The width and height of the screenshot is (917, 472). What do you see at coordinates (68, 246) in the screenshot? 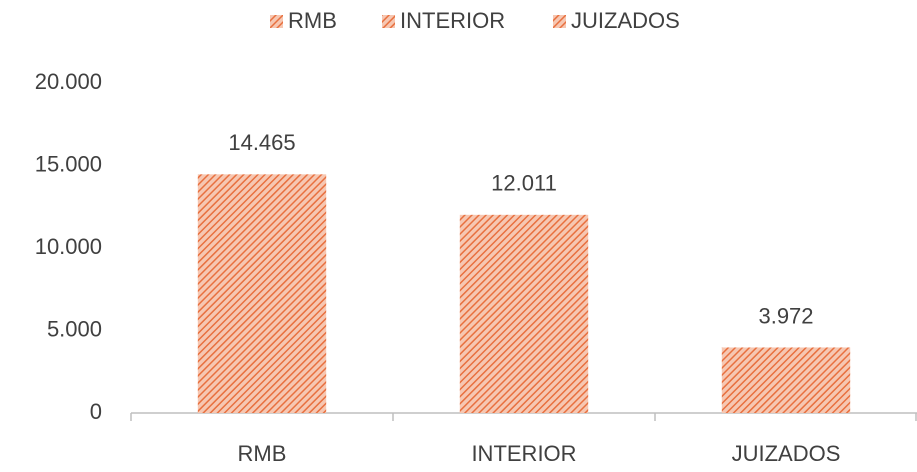
I see `y-tick-label: 10.000` at bounding box center [68, 246].